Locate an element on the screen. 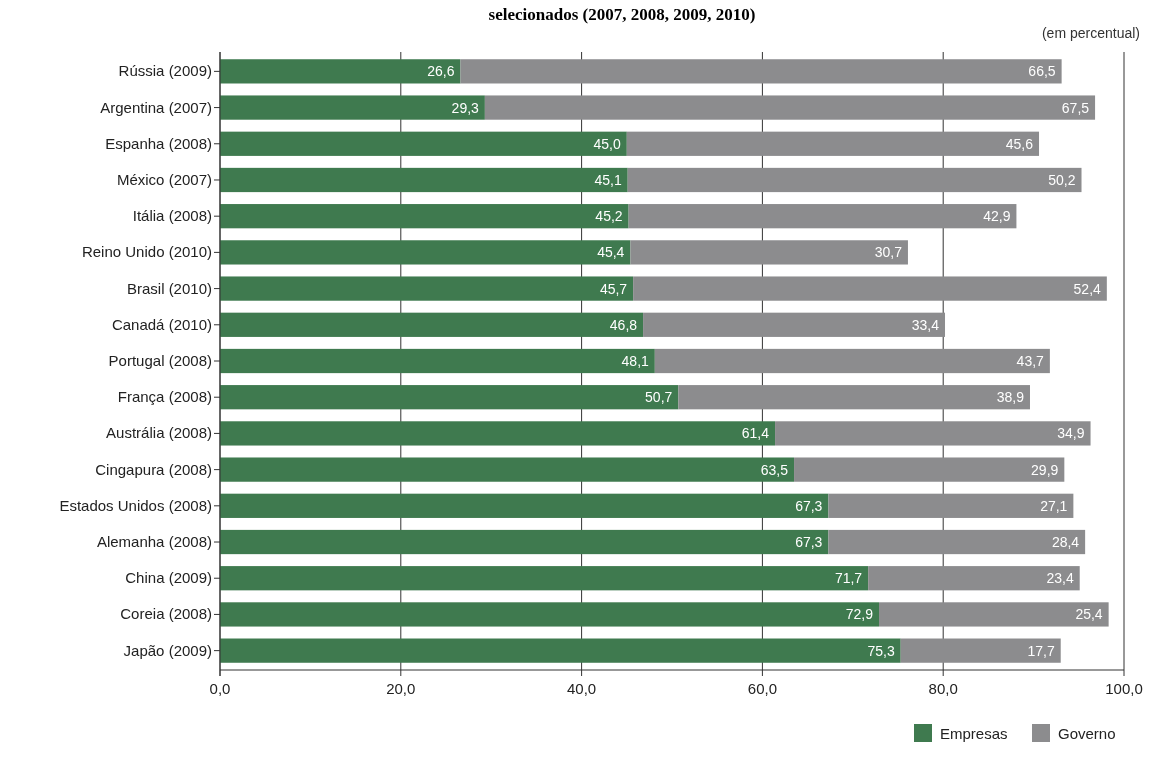 Image resolution: width=1152 pixels, height=758 pixels. y-tick-label: Austrália (2008) is located at coordinates (159, 433).